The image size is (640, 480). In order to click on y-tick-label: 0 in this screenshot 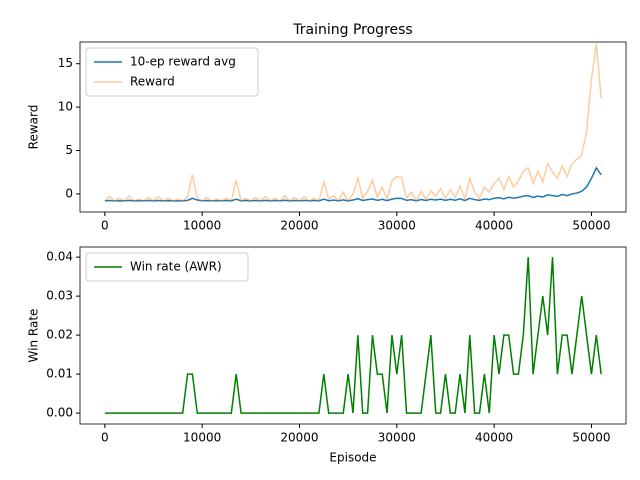, I will do `click(69, 193)`.